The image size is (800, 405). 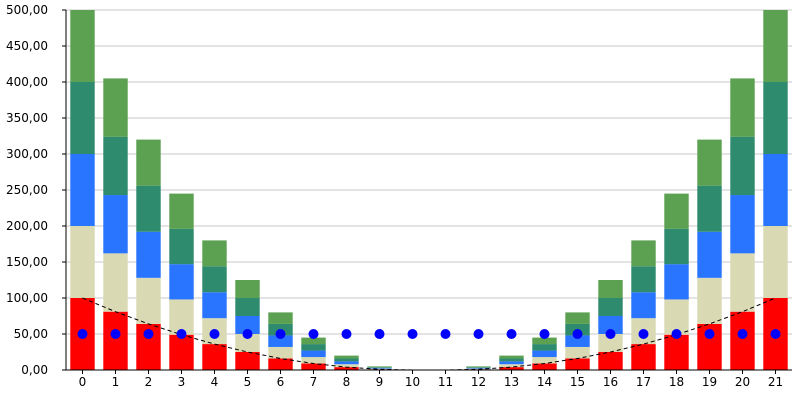 I want to click on bar-segment-2-s1, so click(x=148, y=300).